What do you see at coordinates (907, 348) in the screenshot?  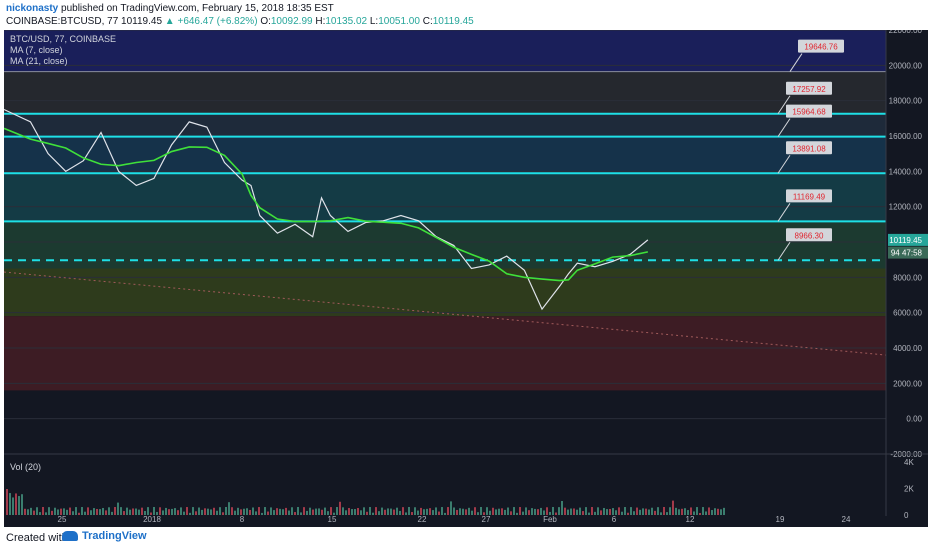 I see `y-tick-label-9: 4000.00` at bounding box center [907, 348].